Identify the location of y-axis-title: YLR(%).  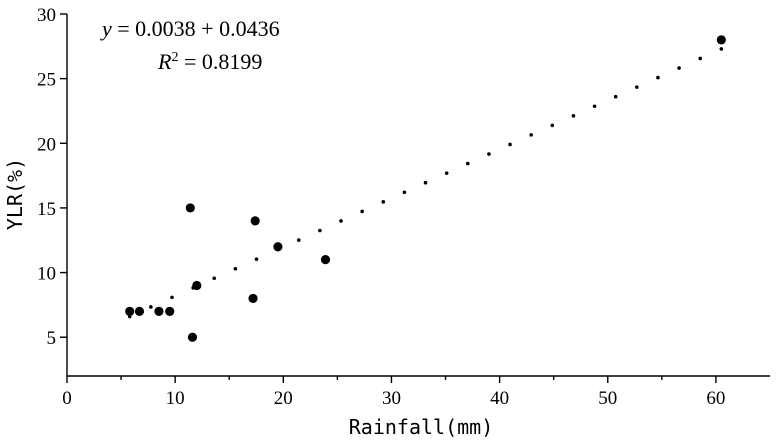
(15, 194).